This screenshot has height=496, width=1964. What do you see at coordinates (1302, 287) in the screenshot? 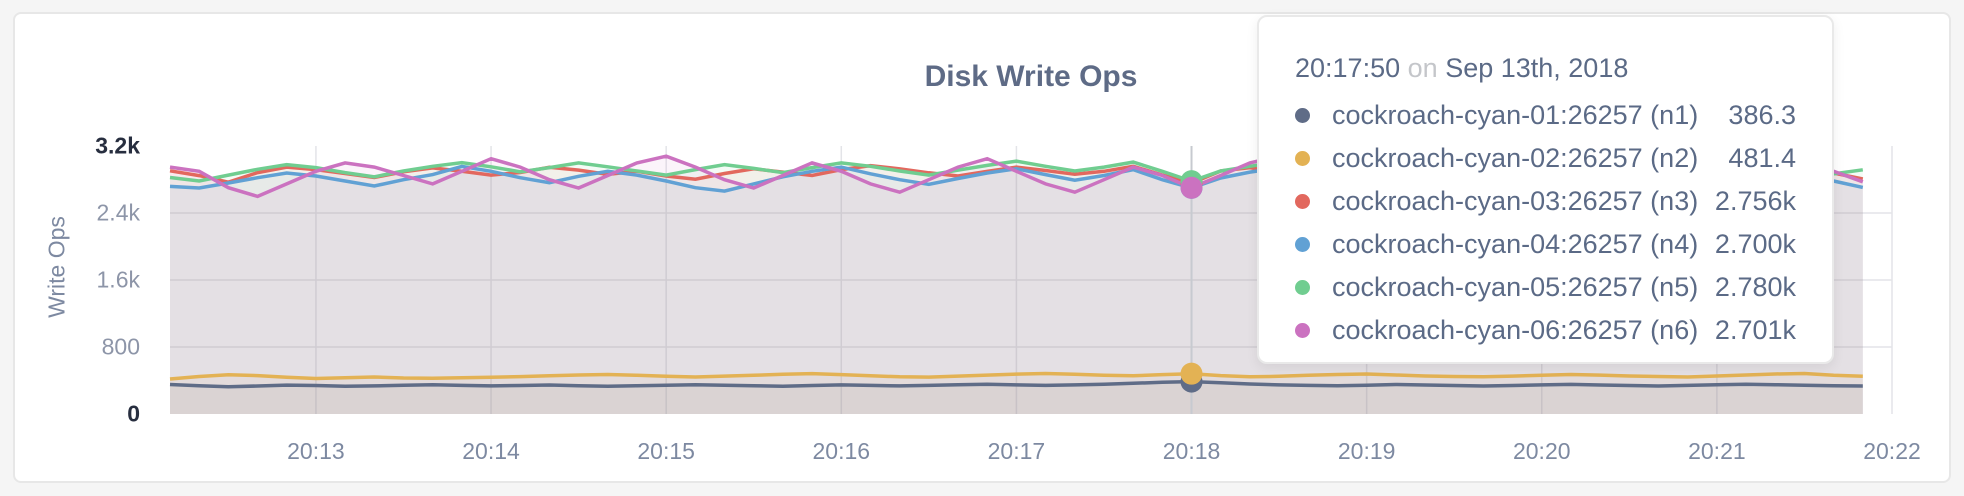
I see `series-dot-n5` at bounding box center [1302, 287].